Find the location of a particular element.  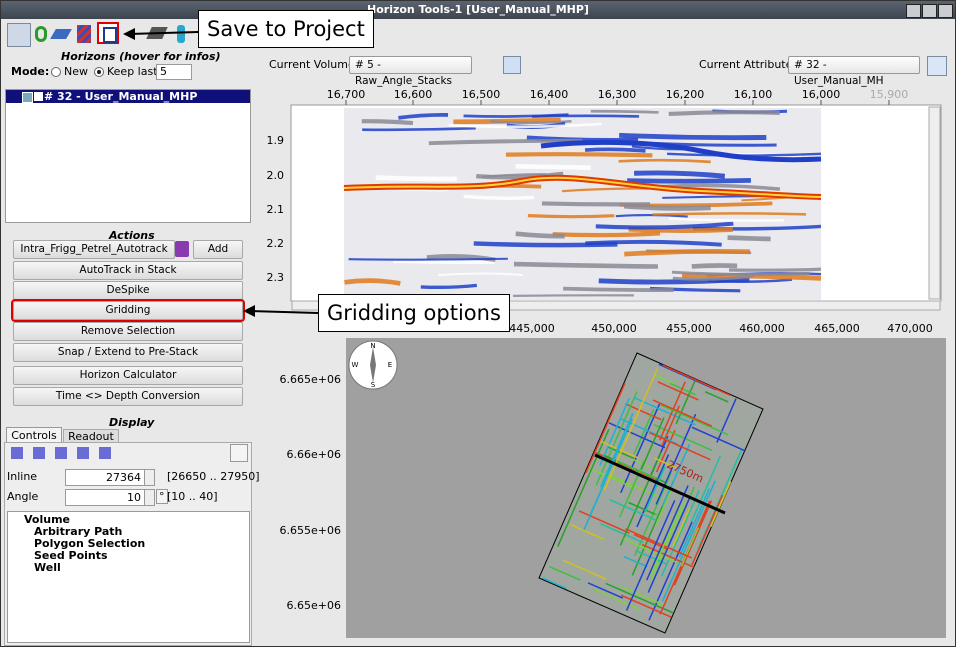

radio-keep-last is located at coordinates (99, 72).